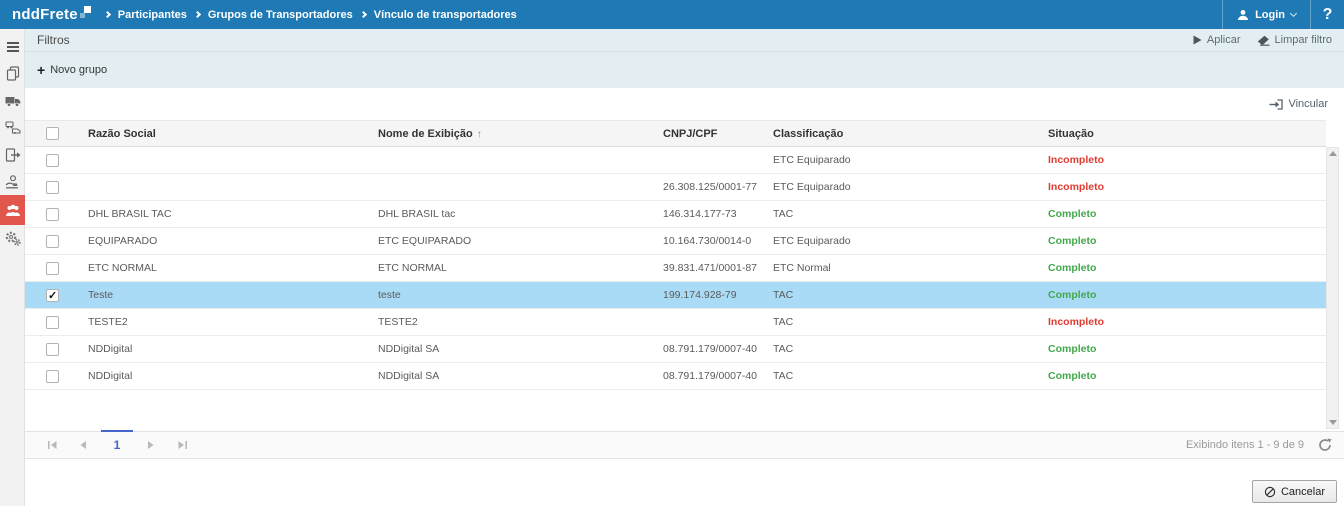 This screenshot has height=506, width=1344. What do you see at coordinates (1294, 40) in the screenshot?
I see `clear-filter-button: Limpar filtro` at bounding box center [1294, 40].